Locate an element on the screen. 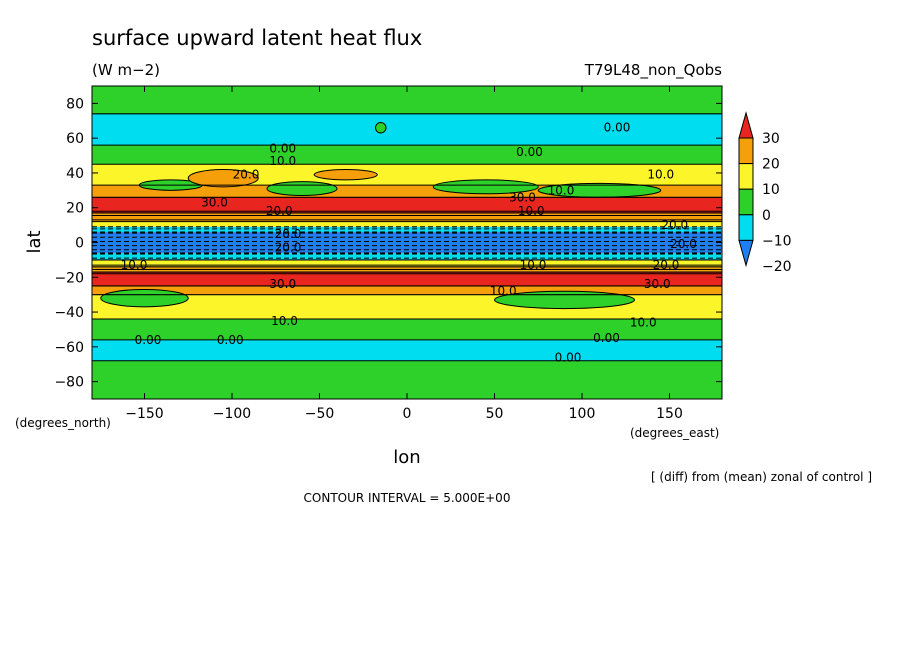 Image resolution: width=904 pixels, height=654 pixels. colorbar-label: 0 is located at coordinates (766, 216).